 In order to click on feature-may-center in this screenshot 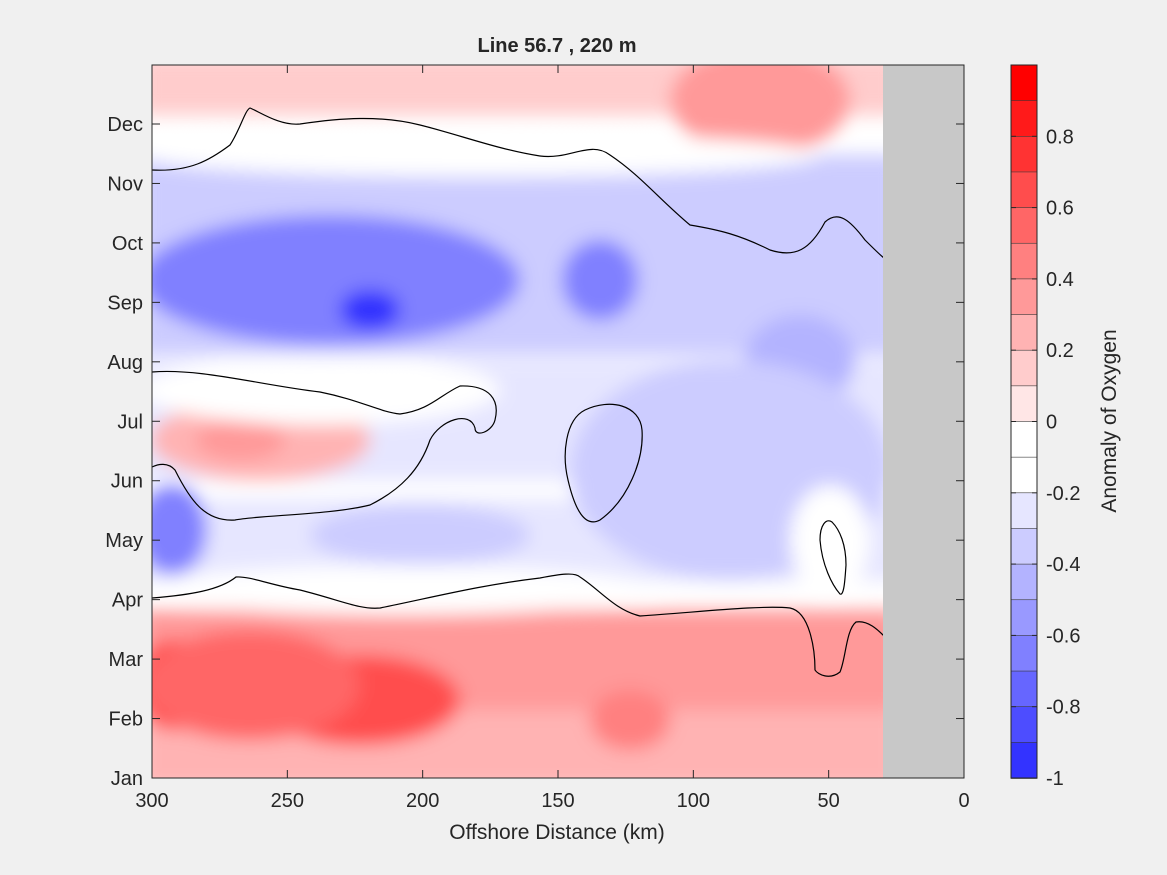, I will do `click(420, 535)`.